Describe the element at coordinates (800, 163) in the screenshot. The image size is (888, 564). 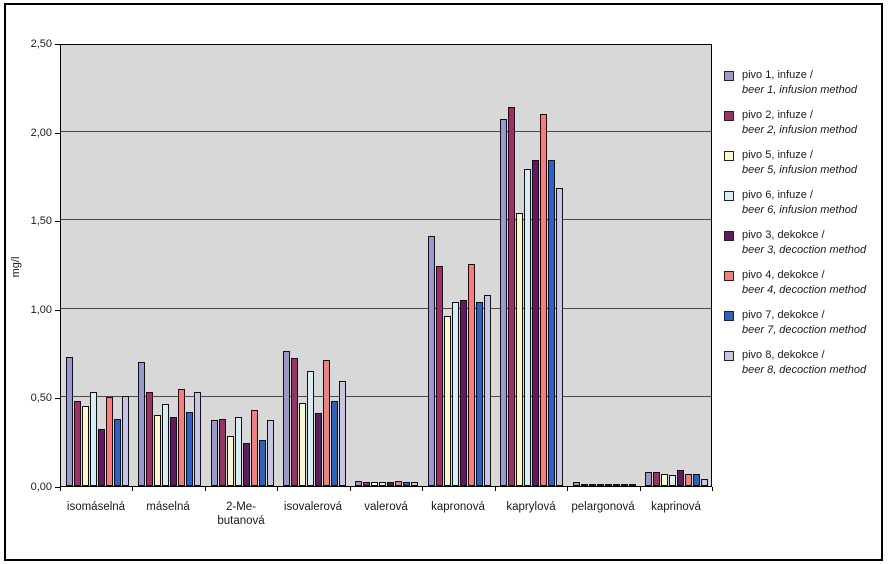
I see `legend-entry: pivo 5, infuze / beer 5, infusion method` at that location.